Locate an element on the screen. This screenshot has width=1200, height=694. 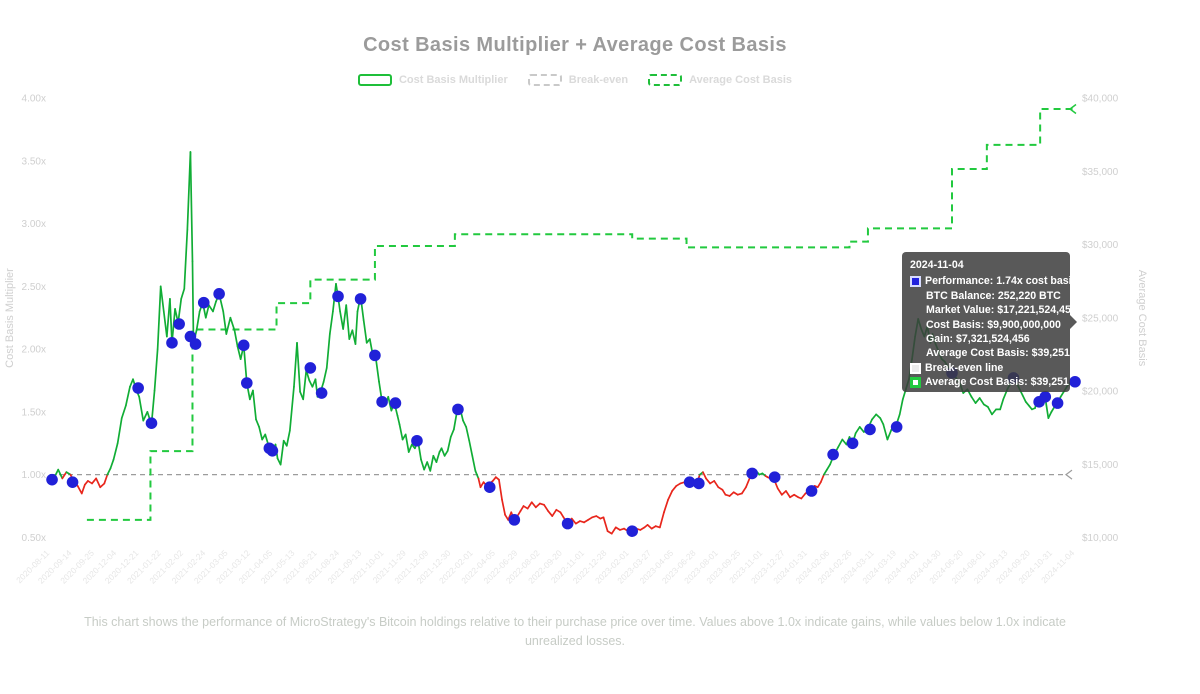
tooltip-text: Gain: $7,321,524,456 is located at coordinates (978, 339).